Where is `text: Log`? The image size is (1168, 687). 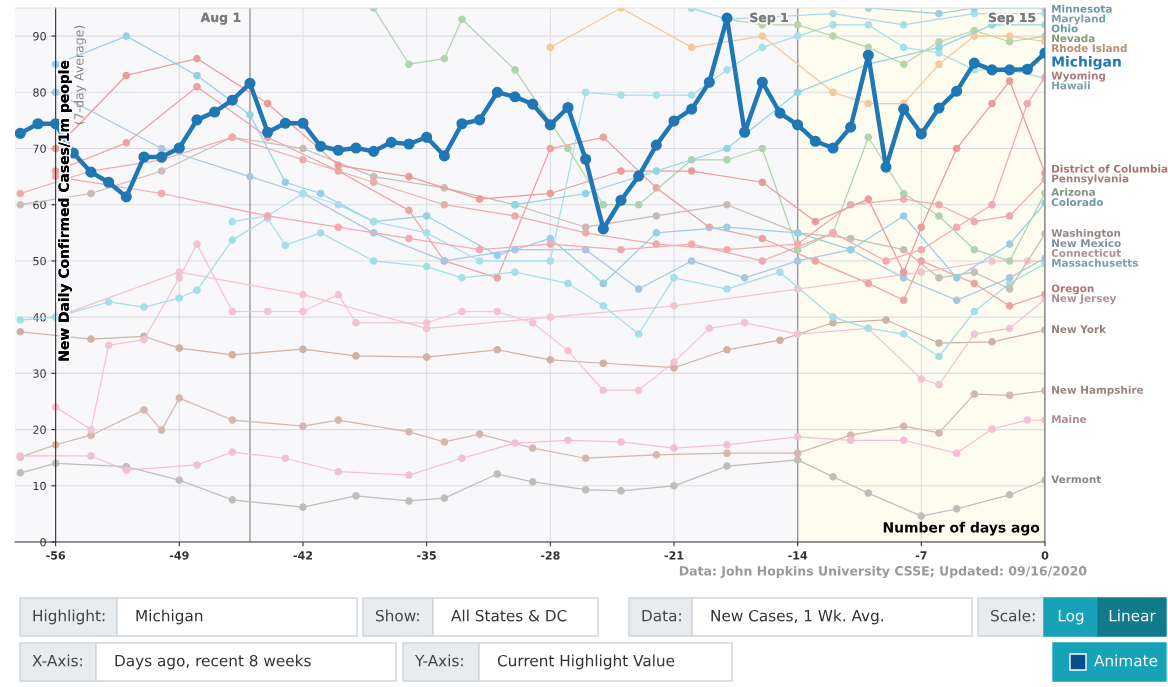
text: Log is located at coordinates (1071, 617).